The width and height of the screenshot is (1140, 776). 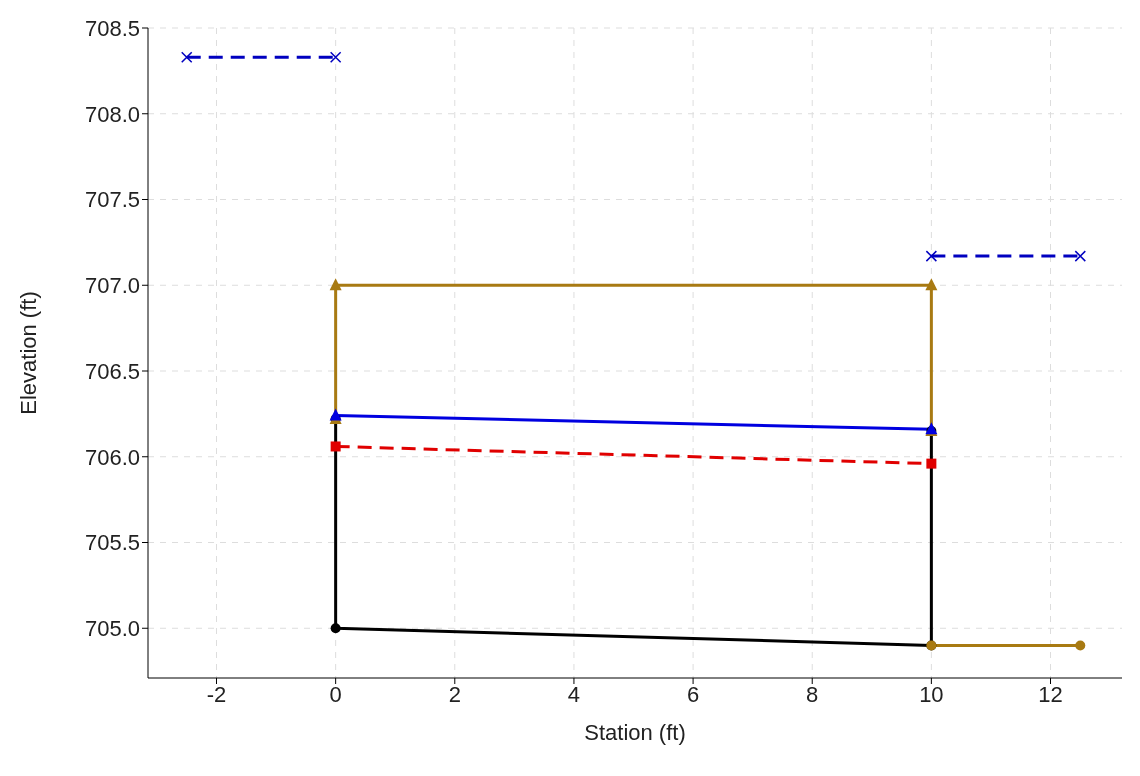 What do you see at coordinates (112, 114) in the screenshot?
I see `y-tick-label: 708.0` at bounding box center [112, 114].